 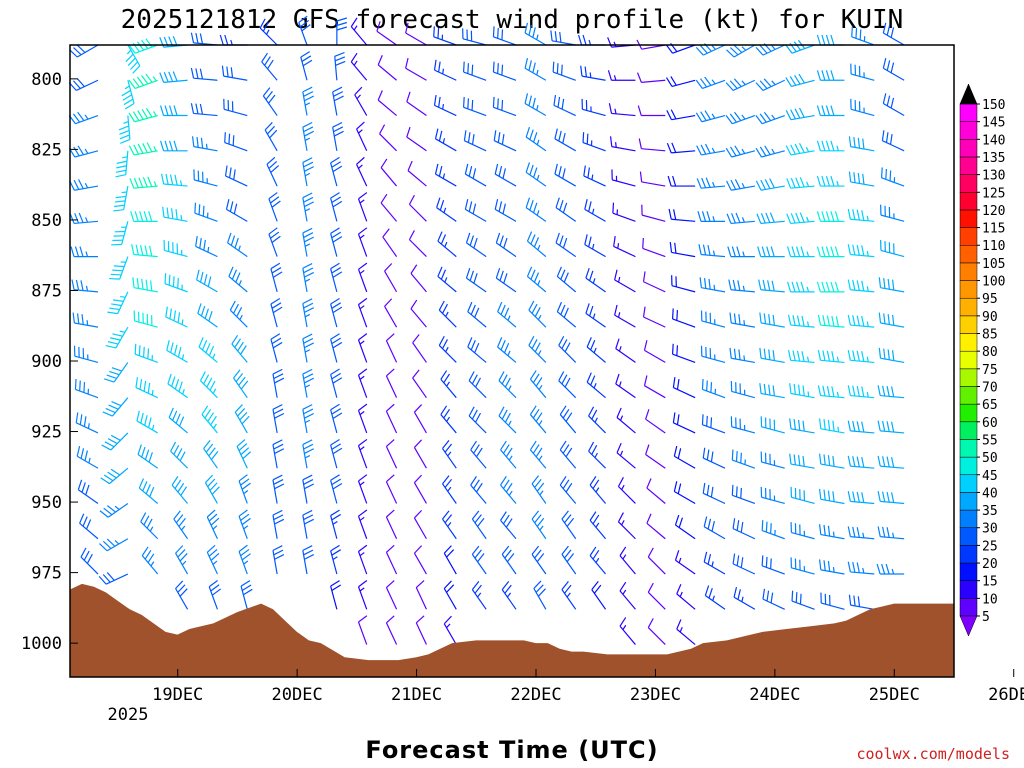 I want to click on colorbar-label: 135, so click(x=993, y=158).